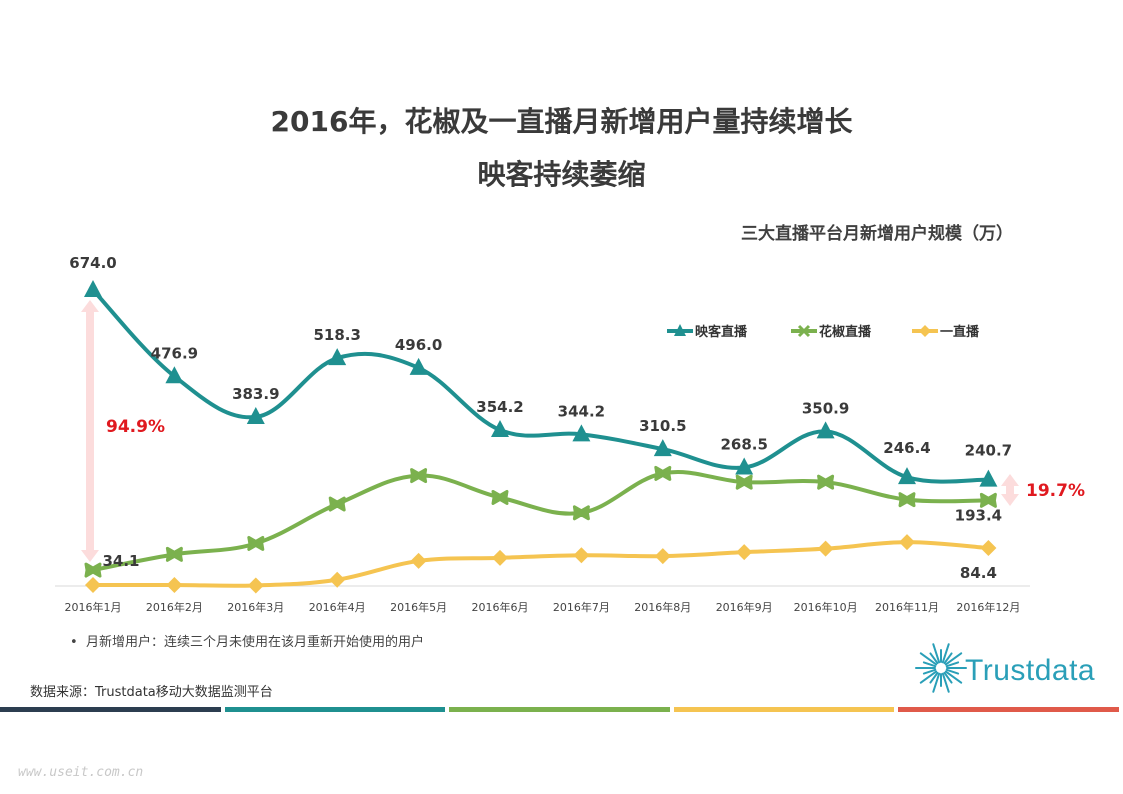 This screenshot has height=794, width=1123. What do you see at coordinates (135, 427) in the screenshot?
I see `annotation-change-left: 94.9%` at bounding box center [135, 427].